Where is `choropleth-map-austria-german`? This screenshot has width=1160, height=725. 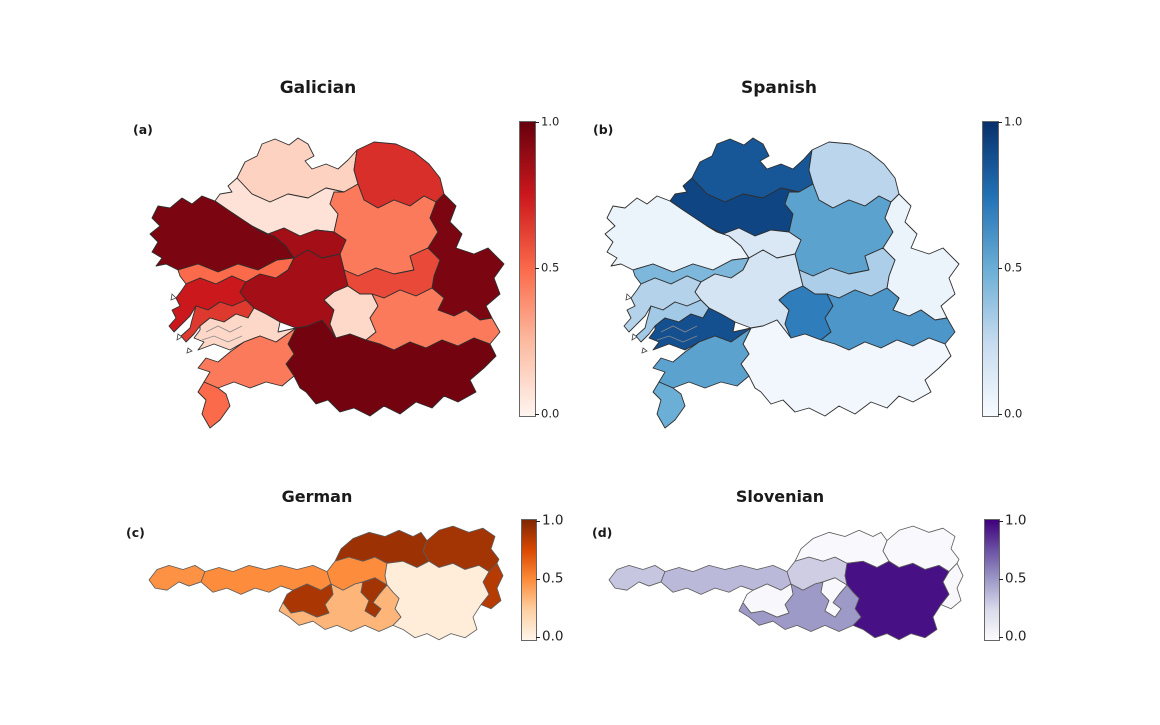
choropleth-map-austria-german is located at coordinates (326, 583).